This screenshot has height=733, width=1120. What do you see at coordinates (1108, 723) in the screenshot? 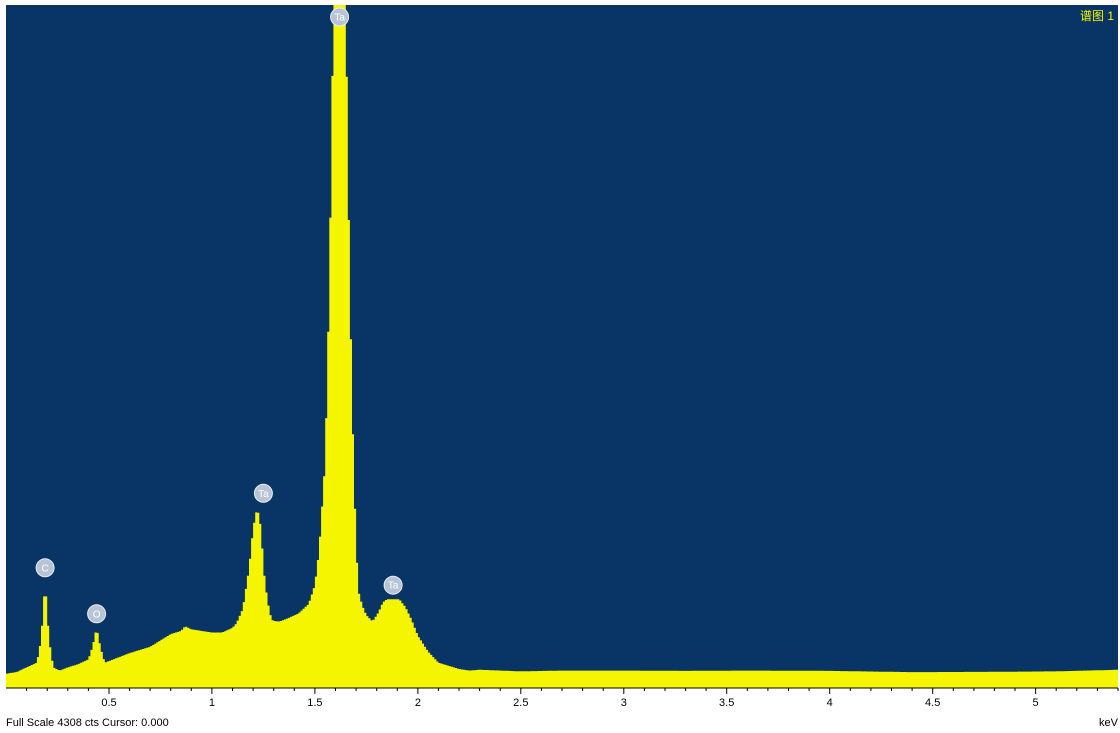
I see `x-axis-unit-label: keV` at bounding box center [1108, 723].